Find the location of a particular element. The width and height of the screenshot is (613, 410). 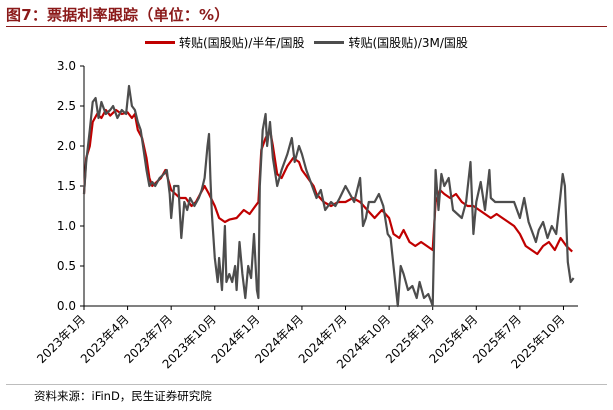

y-tick-label: 3.0 is located at coordinates (66, 66).